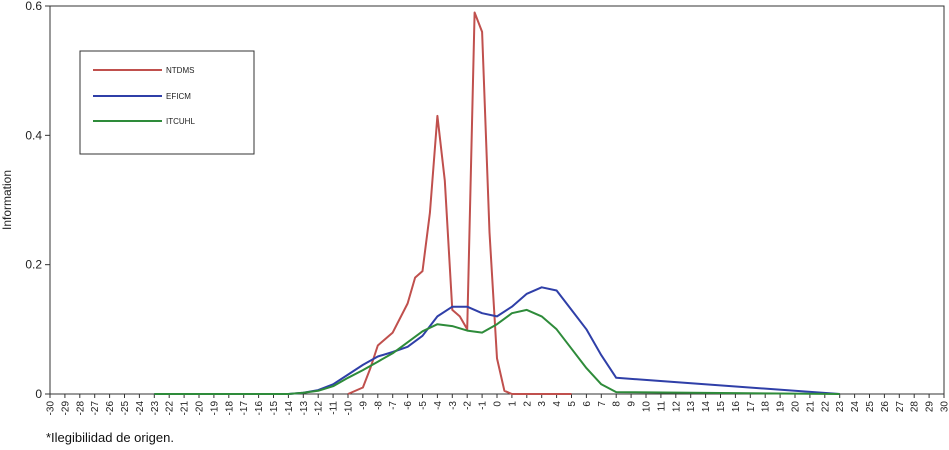 The height and width of the screenshot is (450, 949). Describe the element at coordinates (38, 394) in the screenshot. I see `y-tick-label: 0` at that location.